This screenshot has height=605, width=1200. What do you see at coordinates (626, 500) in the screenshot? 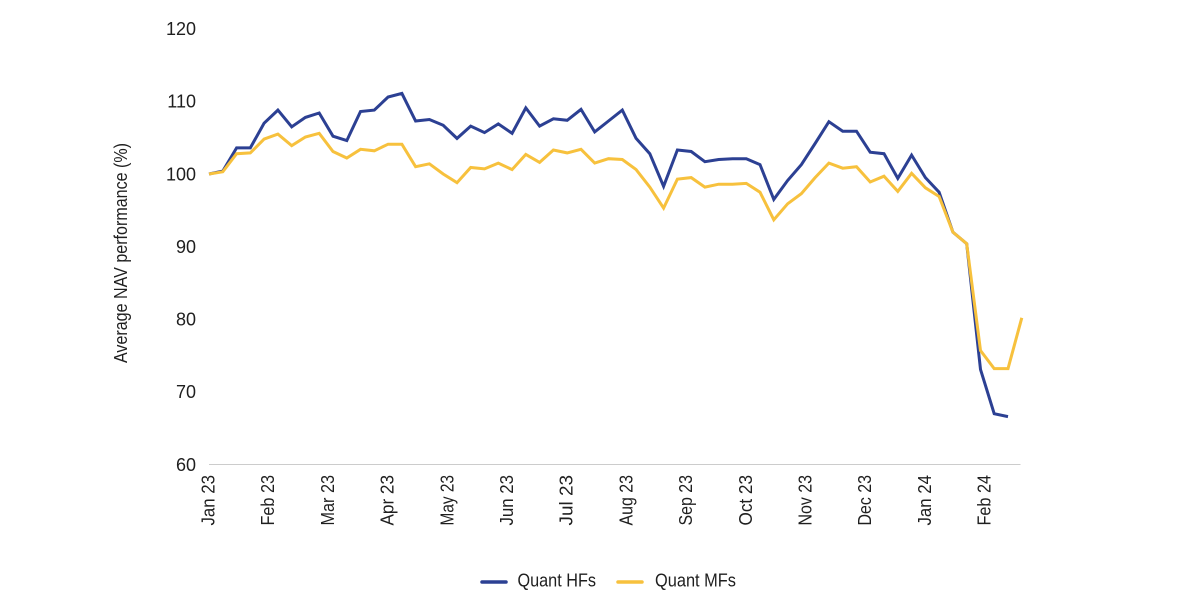
I see `svg-text: Aug 23` at bounding box center [626, 500].